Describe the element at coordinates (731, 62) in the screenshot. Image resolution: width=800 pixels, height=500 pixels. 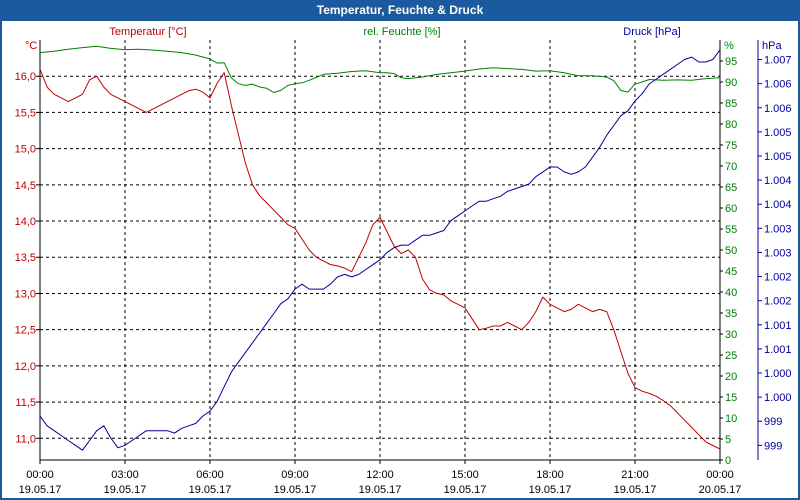
I see `humidity-tick-label: 95` at that location.